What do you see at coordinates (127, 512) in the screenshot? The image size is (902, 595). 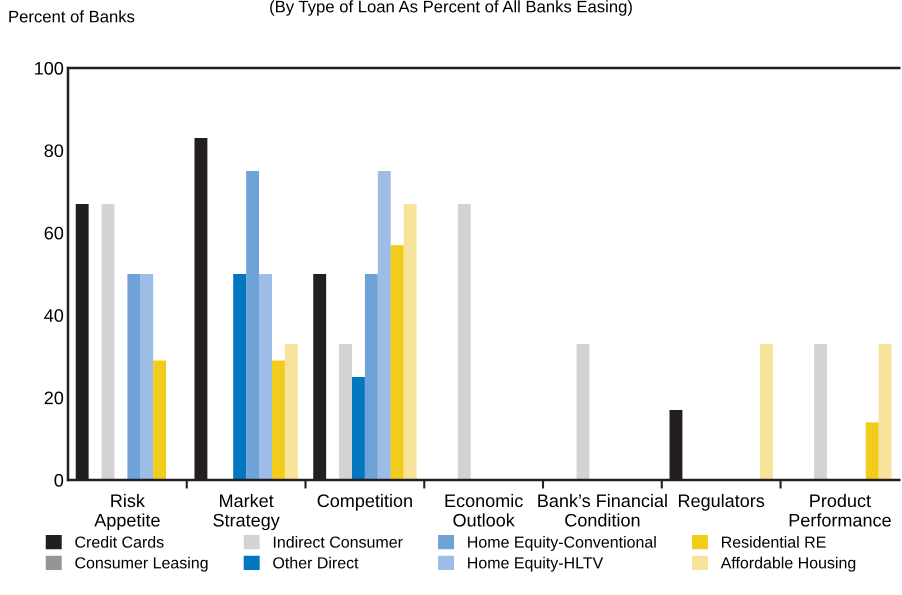 I see `x-tick-label: Risk Appetite` at bounding box center [127, 512].